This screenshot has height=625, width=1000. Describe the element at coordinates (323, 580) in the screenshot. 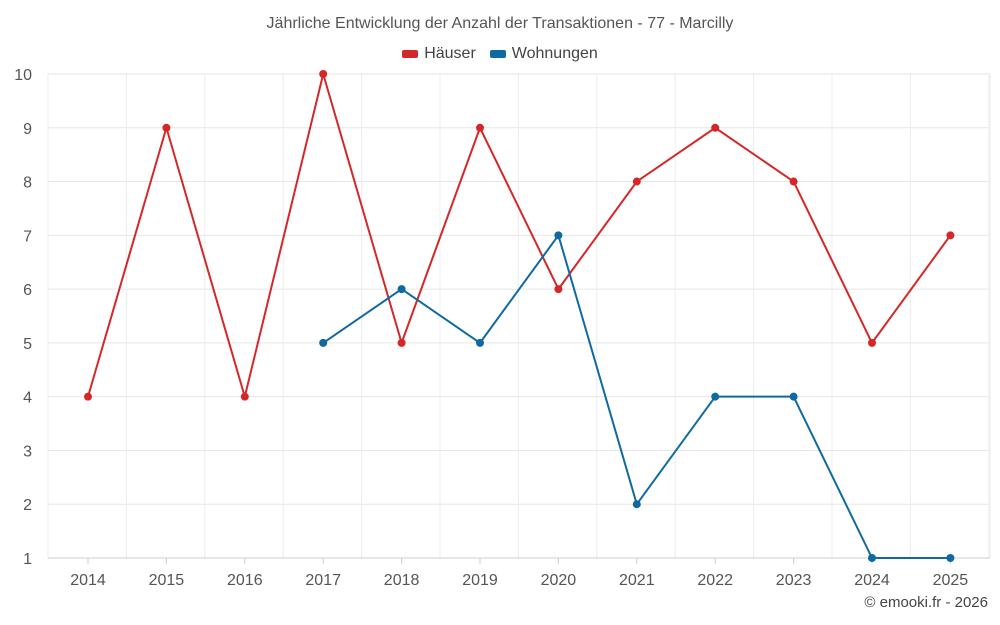

I see `x-tick-label: 2017` at that location.